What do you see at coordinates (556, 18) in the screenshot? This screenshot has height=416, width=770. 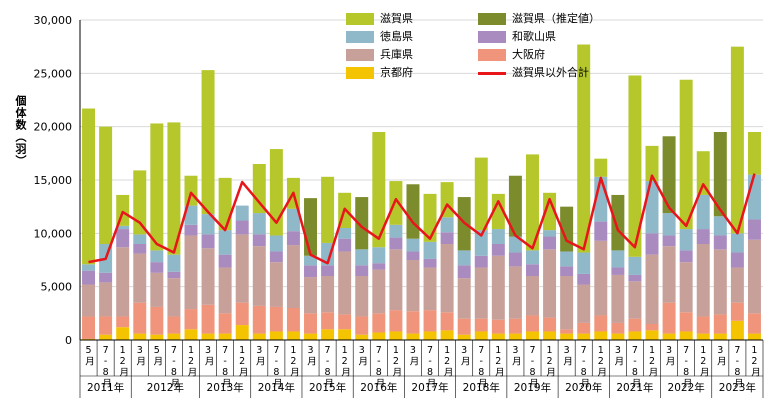 I see `legend-label: 滋賀県（推定値）` at bounding box center [556, 18].